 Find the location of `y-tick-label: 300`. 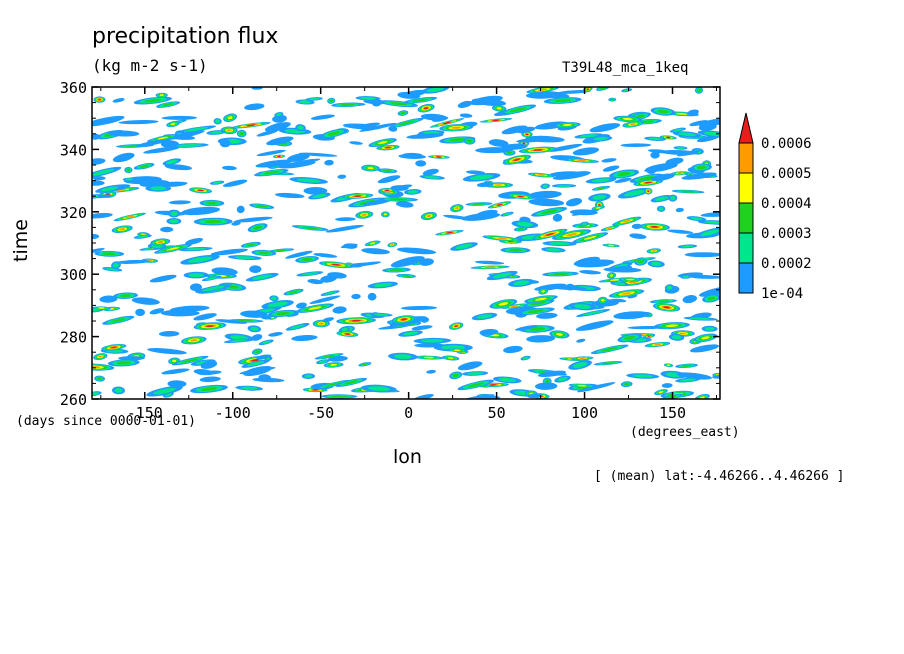

y-tick-label: 300 is located at coordinates (73, 275).